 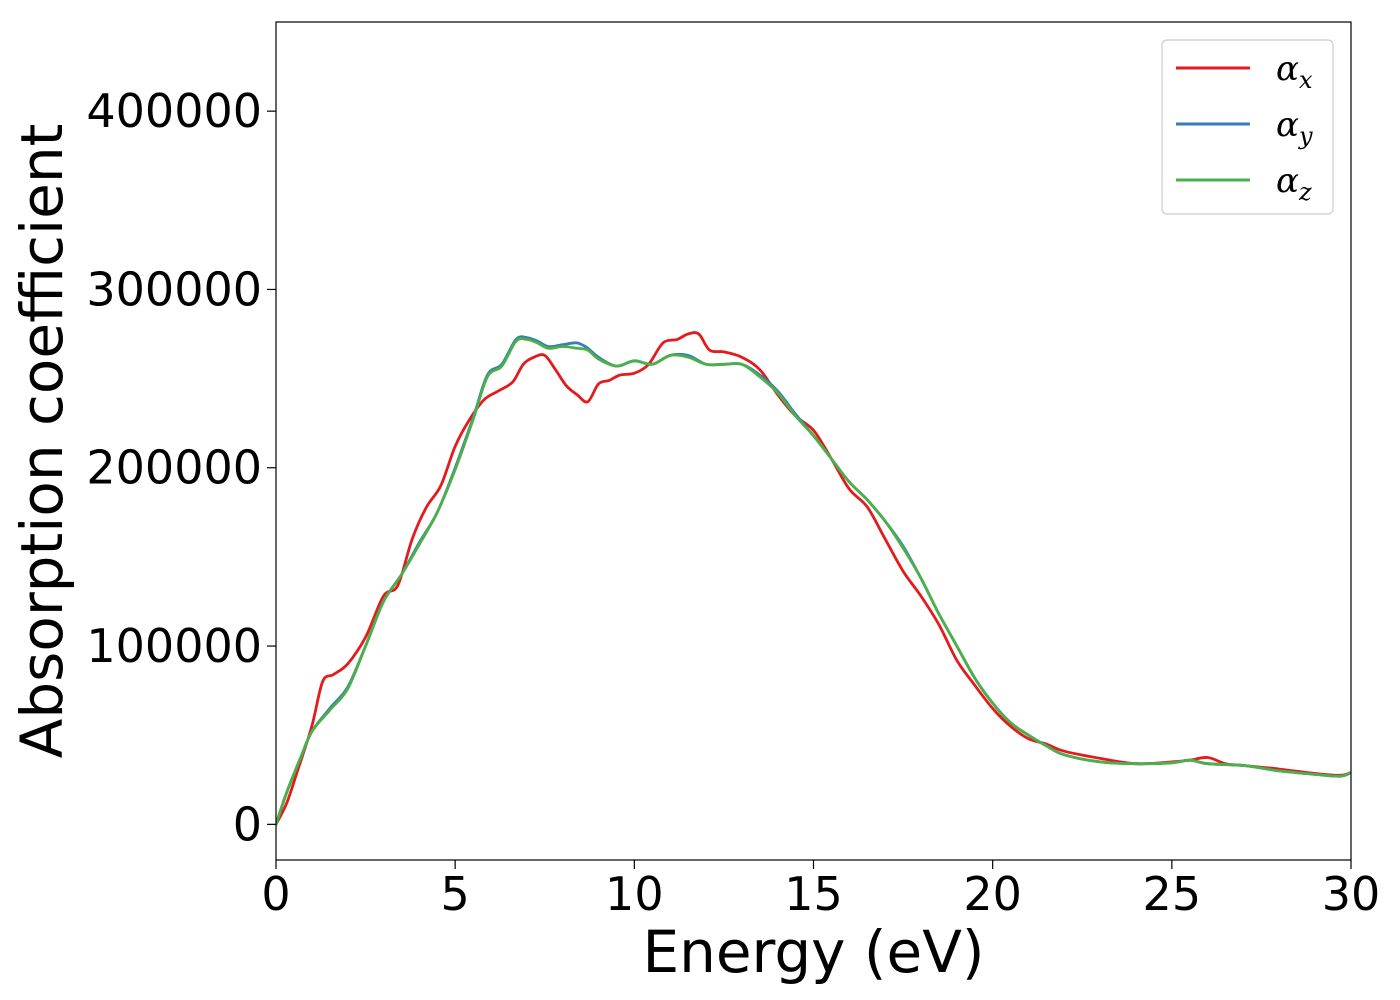 I want to click on legend-label-subscript: y, so click(x=1305, y=136).